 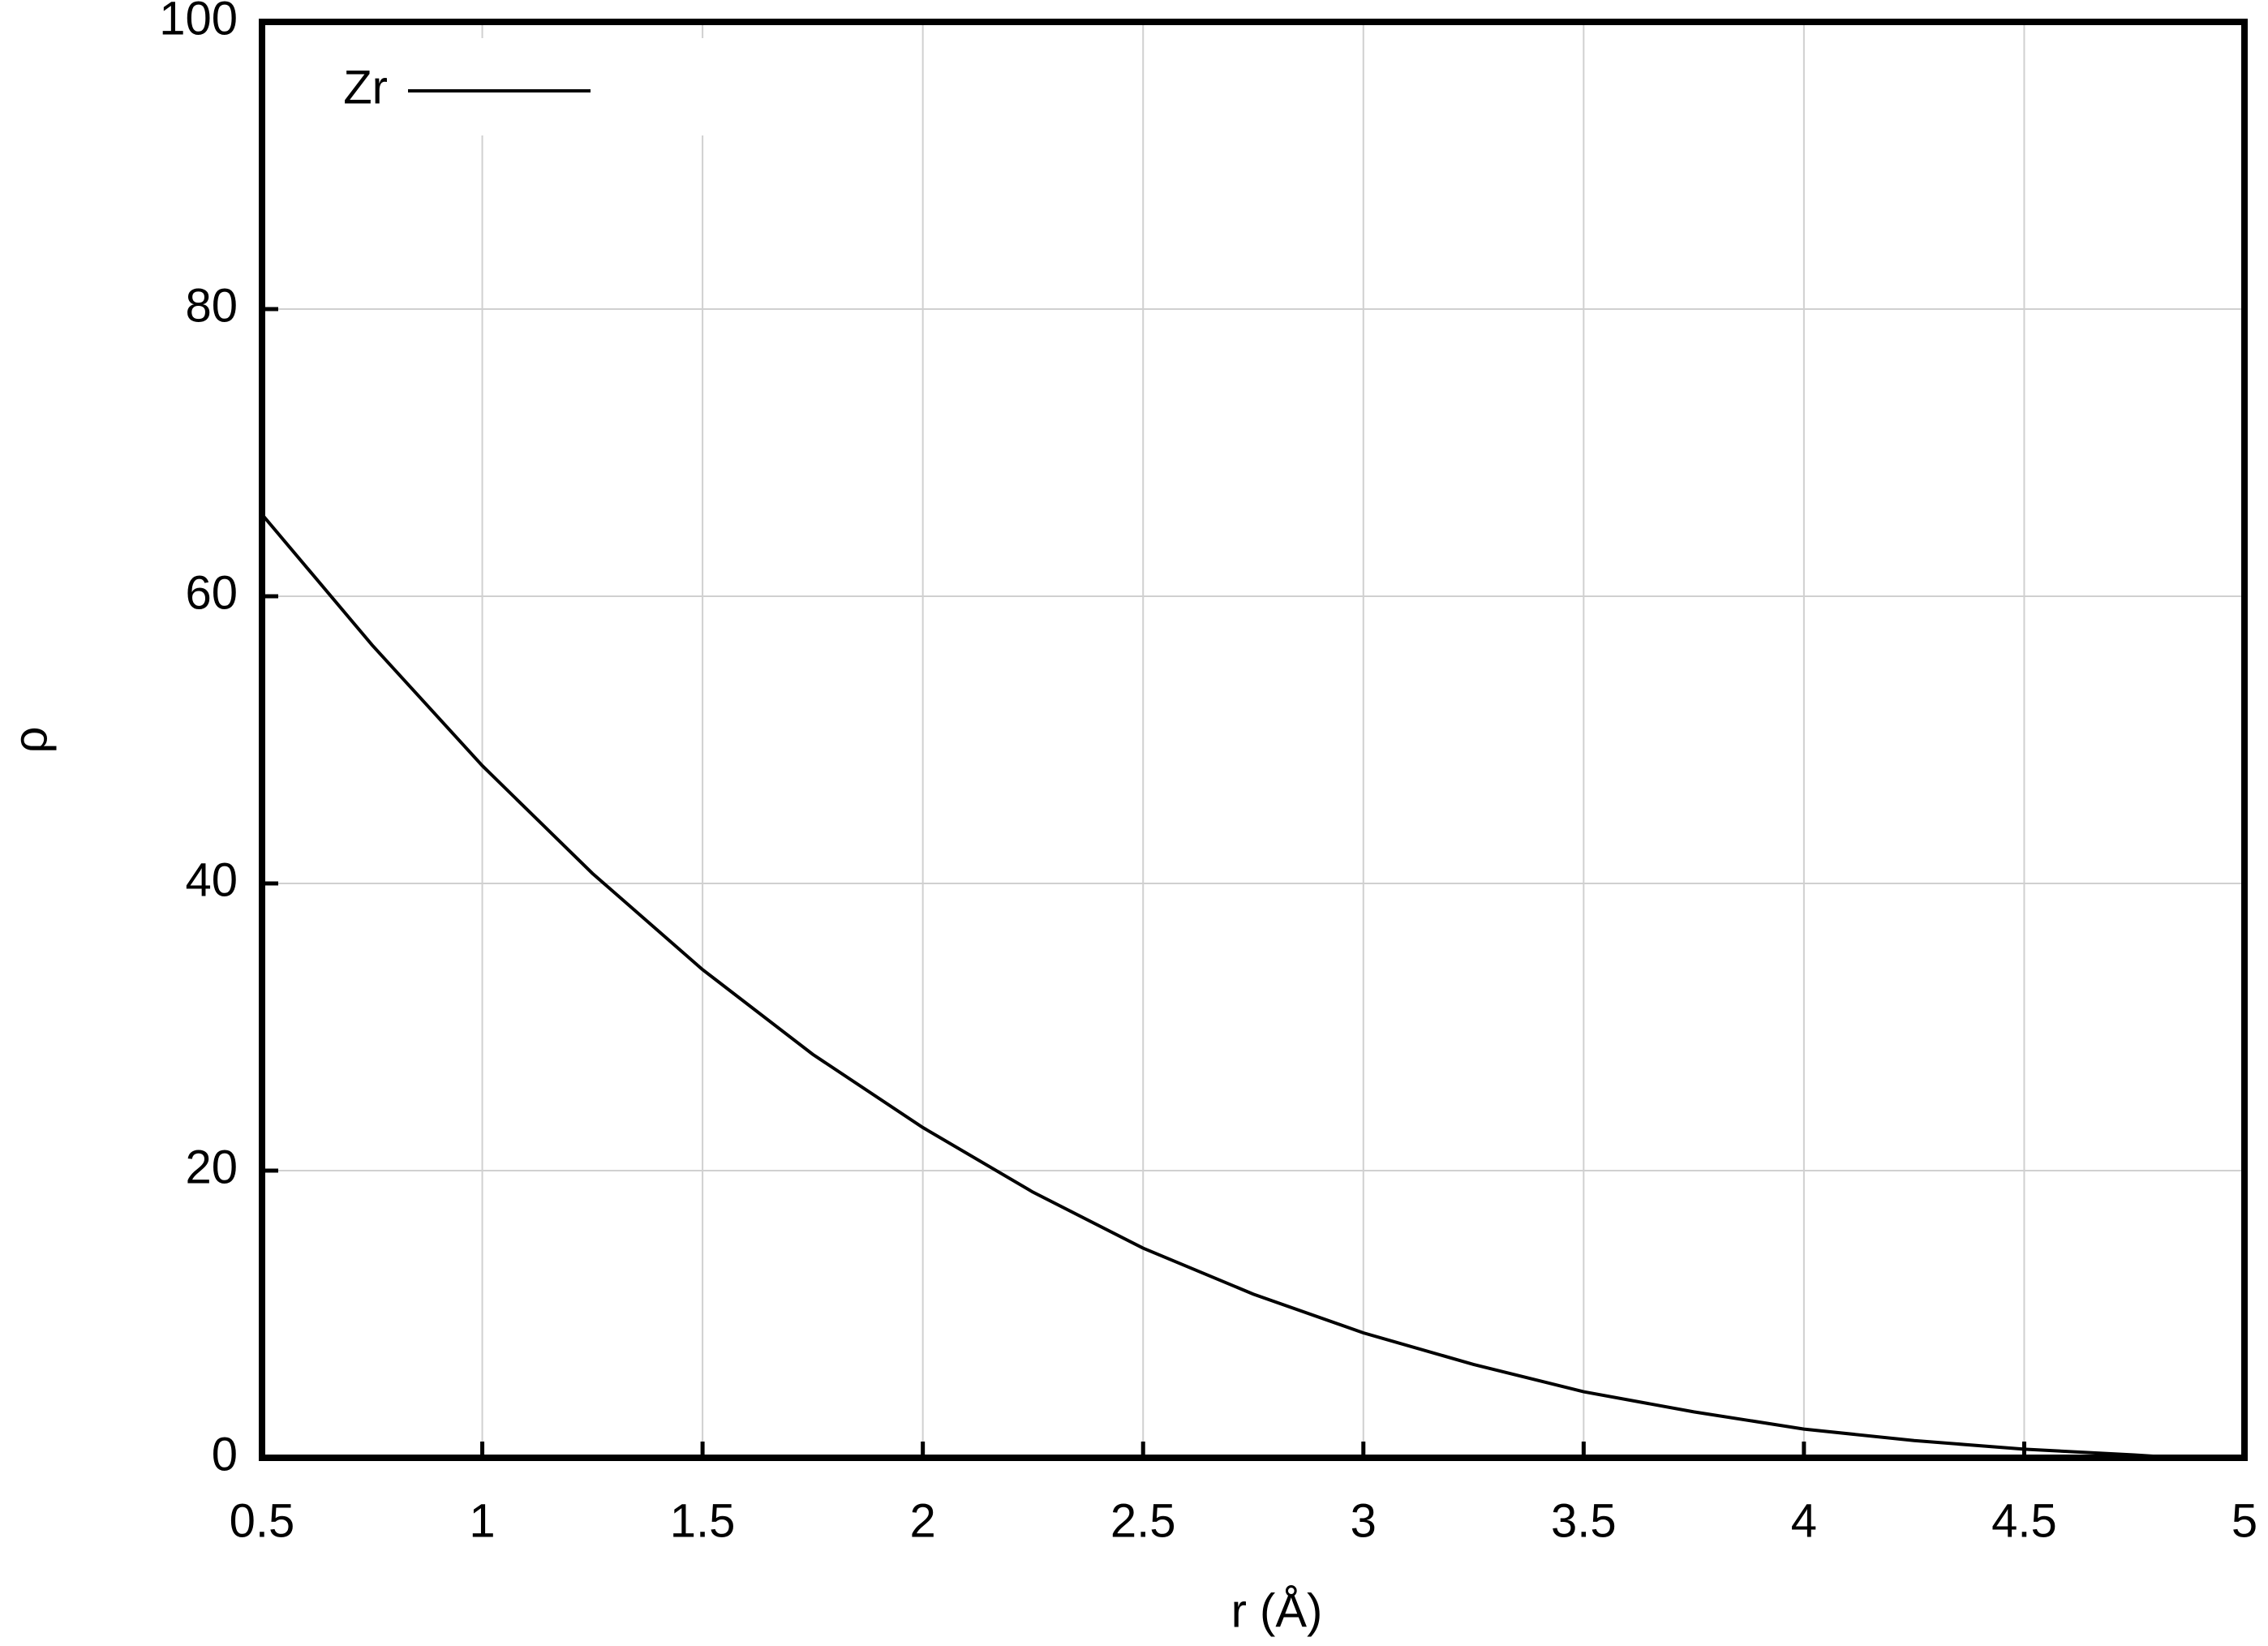 What do you see at coordinates (1584, 1520) in the screenshot?
I see `x-tick-label: 3.5` at bounding box center [1584, 1520].